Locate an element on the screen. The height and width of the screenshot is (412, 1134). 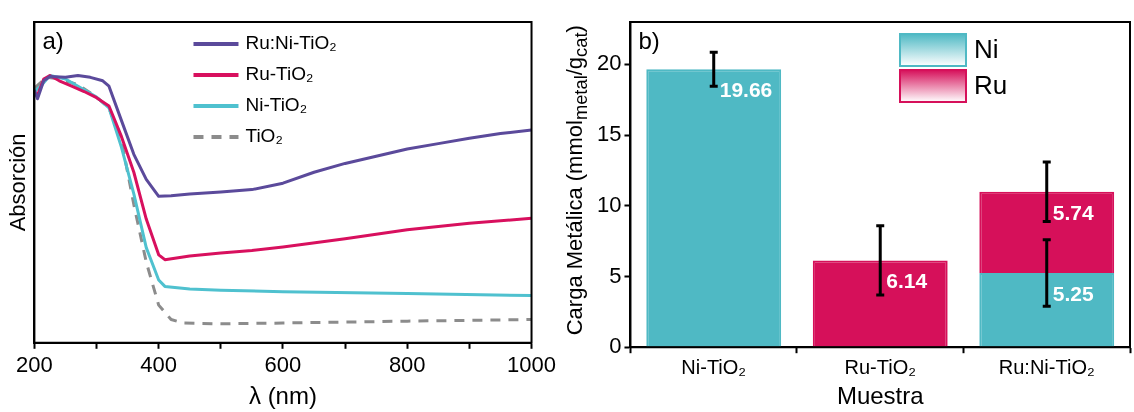
y-tick-label: 15 is located at coordinates (609, 134).